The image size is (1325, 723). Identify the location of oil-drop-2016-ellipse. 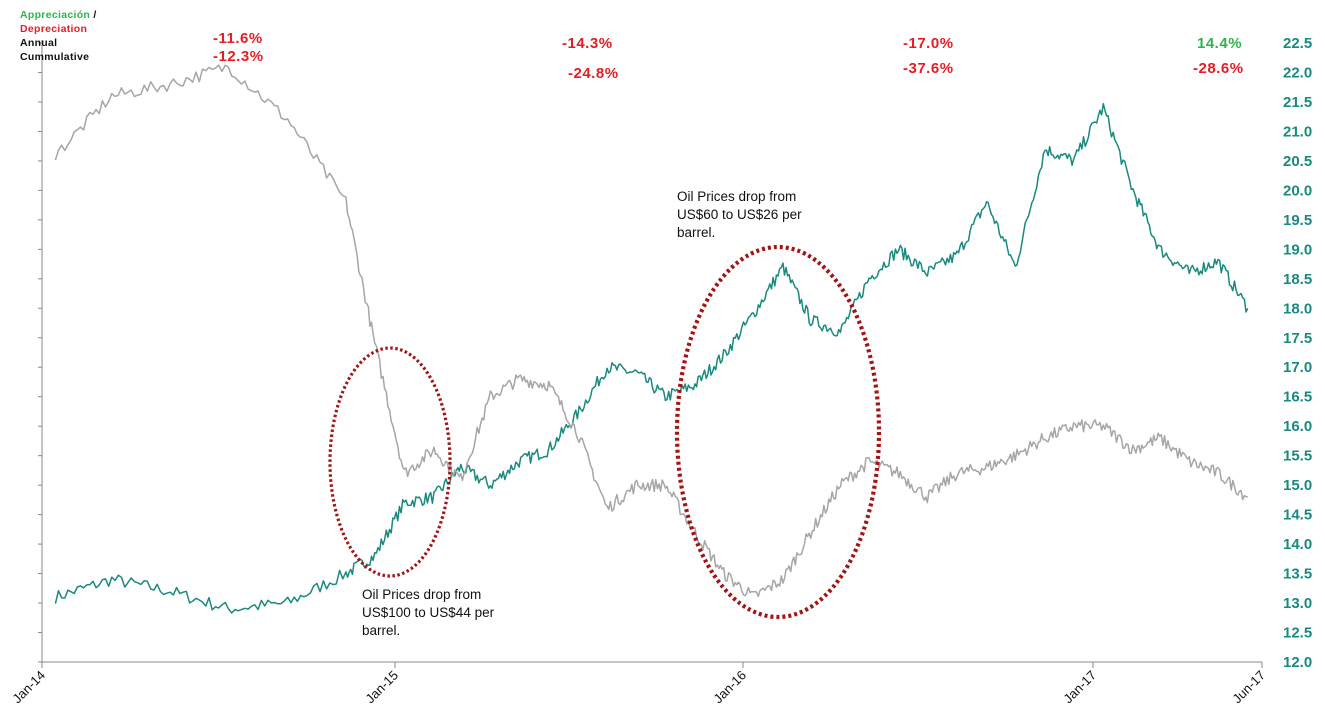
(778, 432).